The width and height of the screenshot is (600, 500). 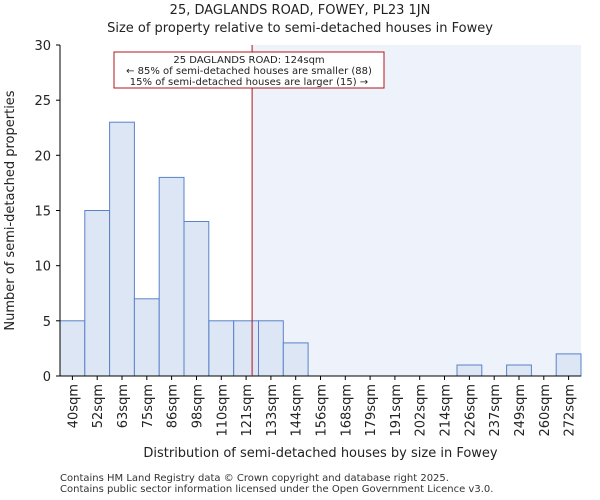 I want to click on x-tick-label-144sqm: 144sqm, so click(x=297, y=410).